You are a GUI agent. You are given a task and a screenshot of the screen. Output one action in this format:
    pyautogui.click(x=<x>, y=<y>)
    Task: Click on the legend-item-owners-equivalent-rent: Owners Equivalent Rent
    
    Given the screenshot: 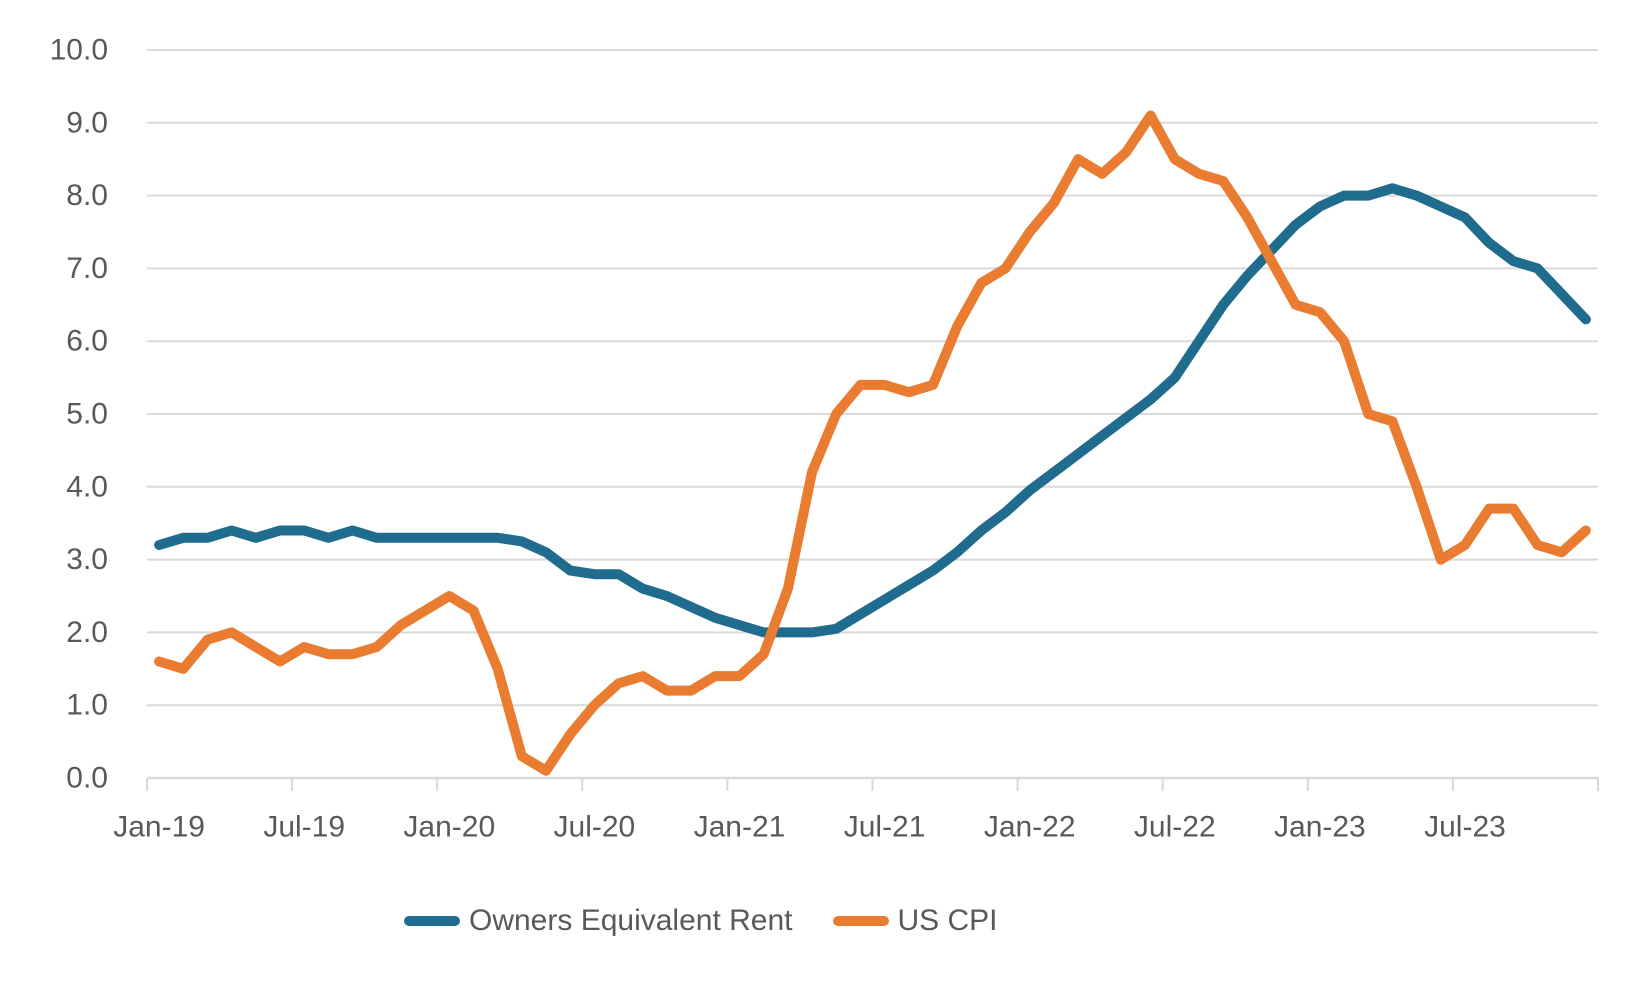 What is the action you would take?
    pyautogui.click(x=598, y=921)
    